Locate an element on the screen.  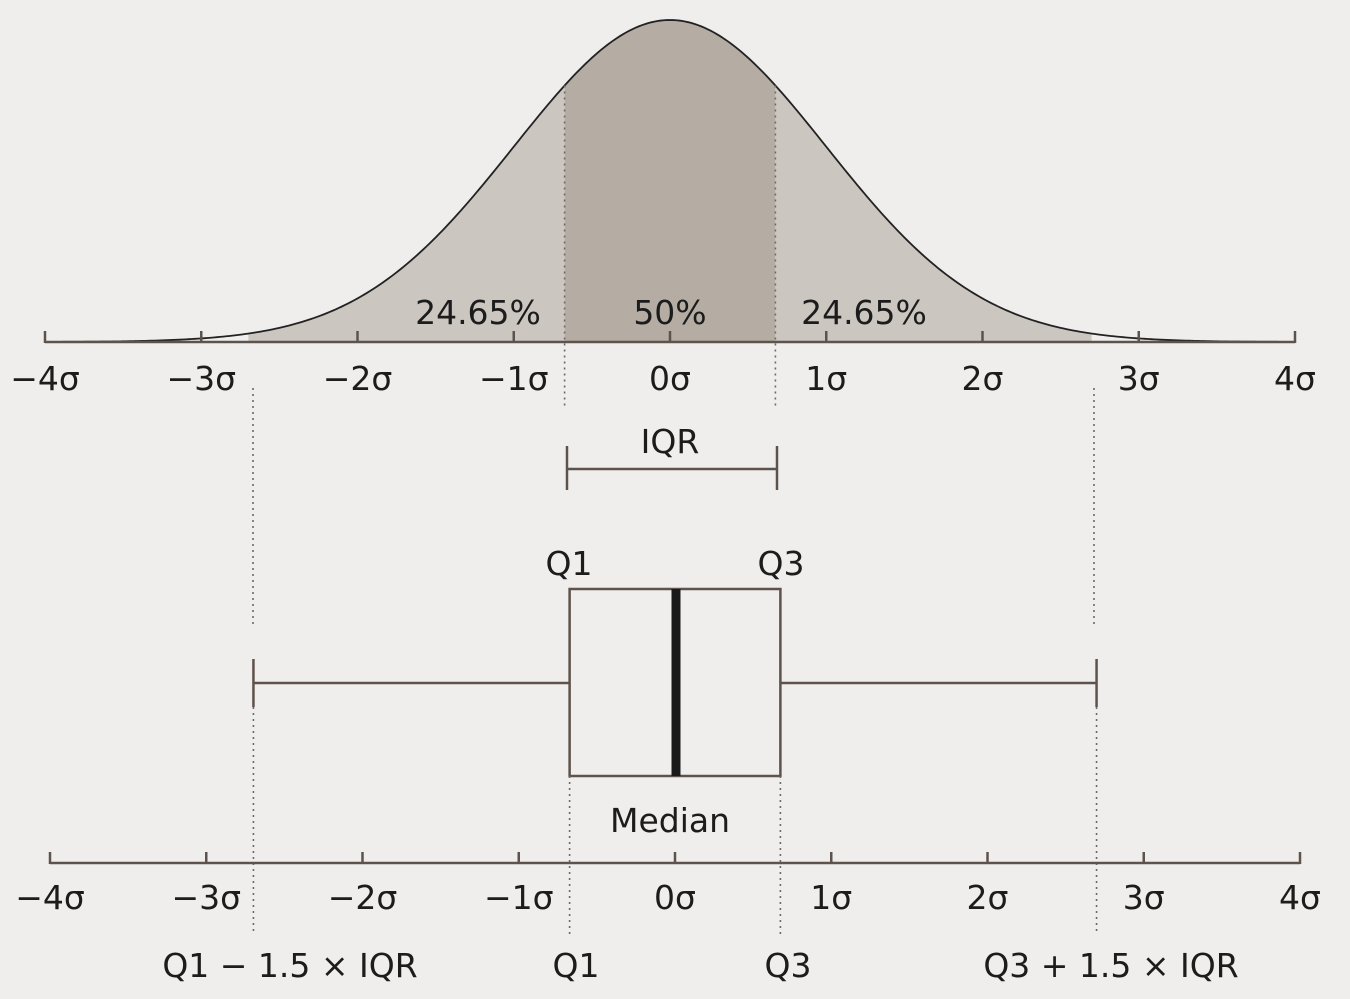
bottom-axis-ticks: −4σ −3σ −2σ −1σ 0σ 1σ 2σ 3σ 4σ is located at coordinates (668, 884).